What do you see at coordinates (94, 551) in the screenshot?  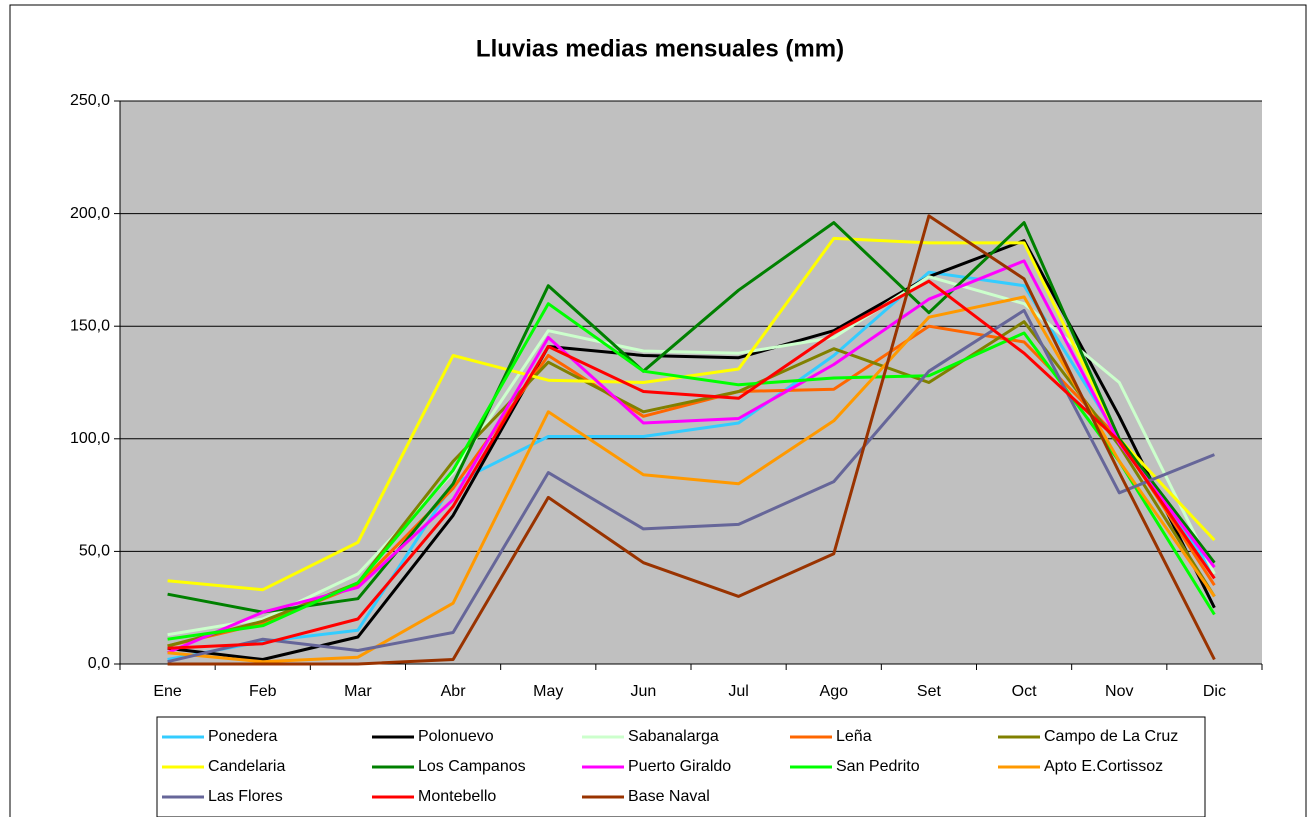 I see `y-tick-label: 50,0` at bounding box center [94, 551].